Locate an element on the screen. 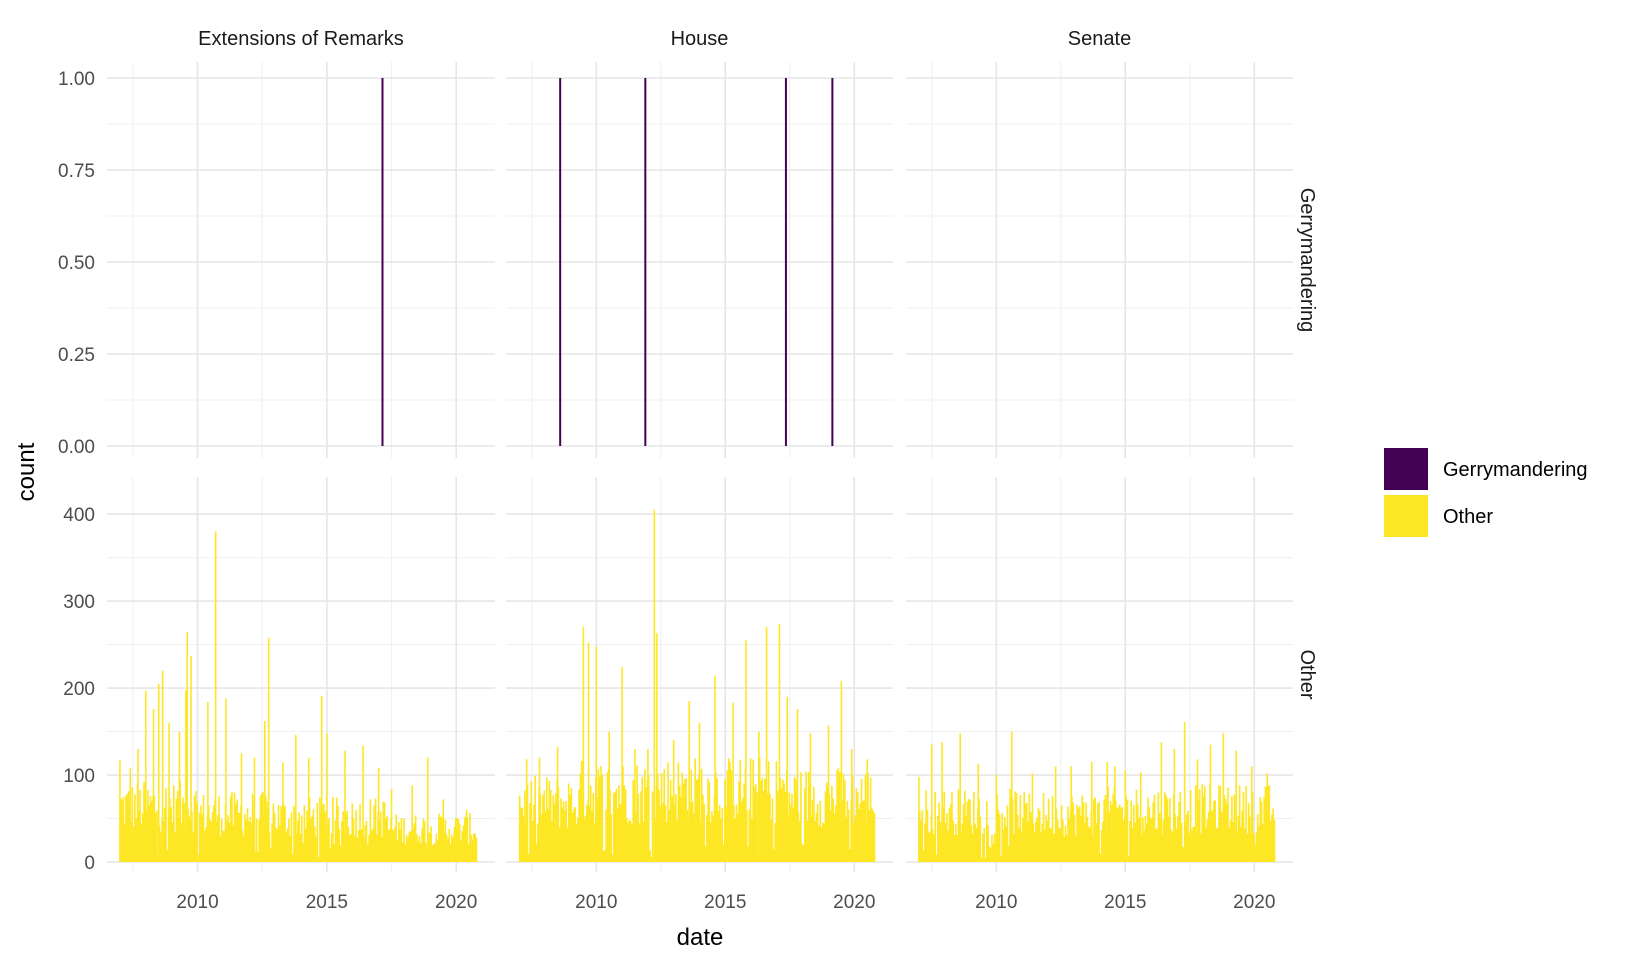  panel-senate-gerrymandering is located at coordinates (1099, 260).